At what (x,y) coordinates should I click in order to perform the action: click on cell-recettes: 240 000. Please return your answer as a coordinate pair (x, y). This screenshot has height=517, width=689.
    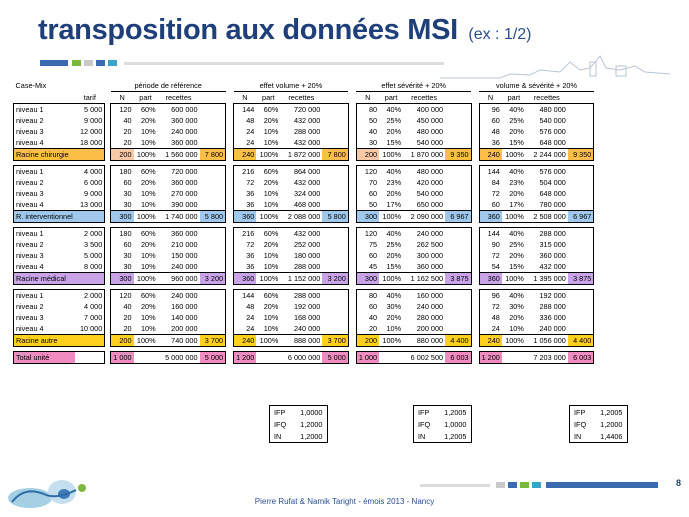
    Looking at the image, I should click on (178, 295).